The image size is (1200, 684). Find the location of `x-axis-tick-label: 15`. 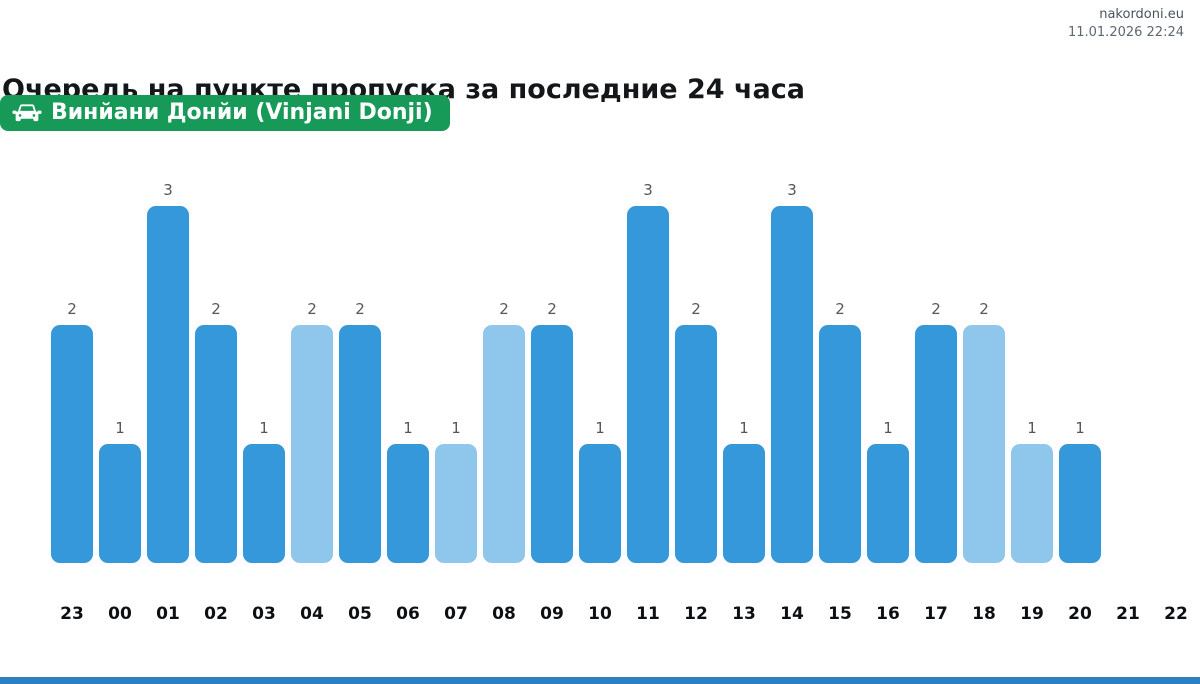

x-axis-tick-label: 15 is located at coordinates (840, 614).